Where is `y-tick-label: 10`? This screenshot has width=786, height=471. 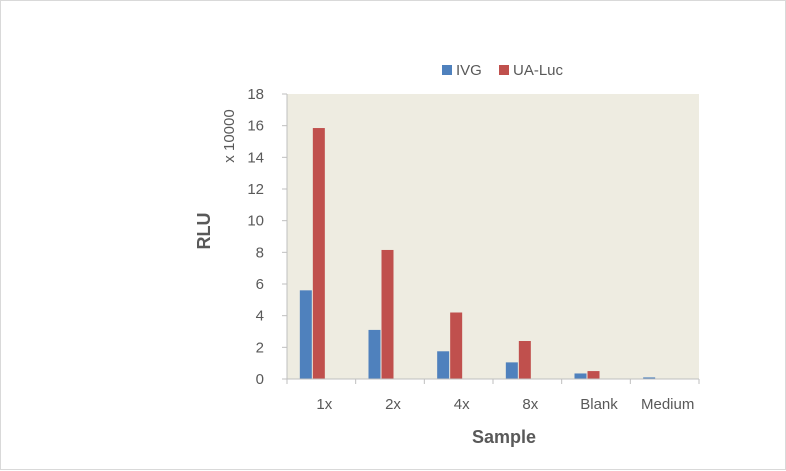
y-tick-label: 10 is located at coordinates (255, 221).